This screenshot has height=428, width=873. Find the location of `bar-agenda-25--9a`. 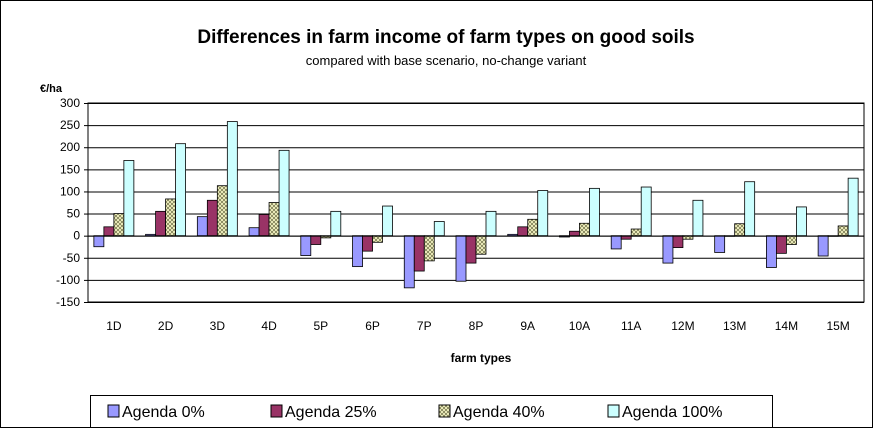

bar-agenda-25--9a is located at coordinates (523, 231).